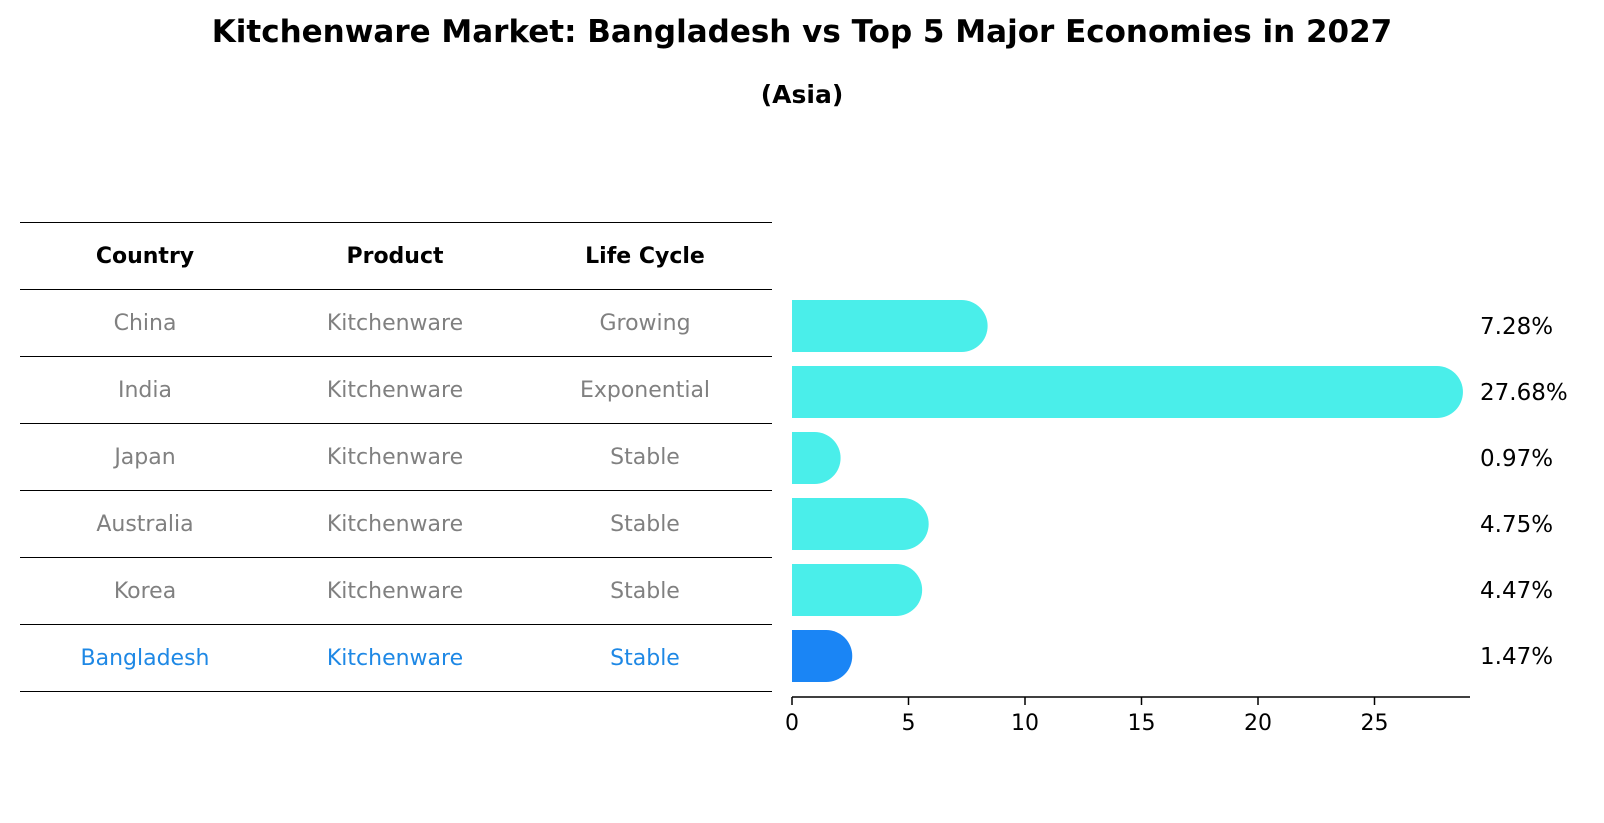 The width and height of the screenshot is (1604, 823). I want to click on table-row: Korea Kitchenware Stable, so click(396, 591).